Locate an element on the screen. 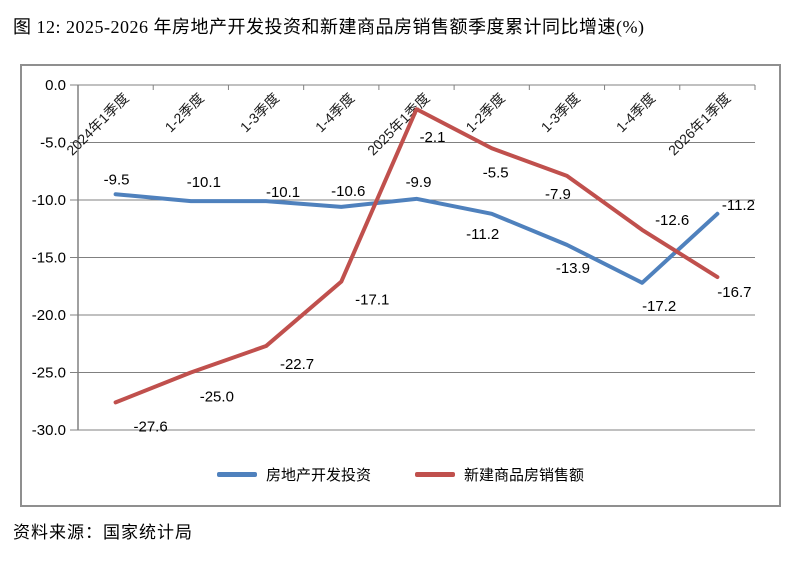 The image size is (800, 566). y-axis-tick-label: 0.0 is located at coordinates (55, 85).